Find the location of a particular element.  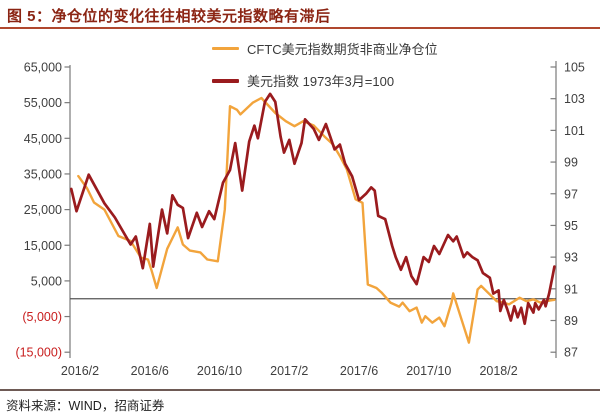

page-title: 图 5：净仓位的变化往往相较美元指数略有滞后 is located at coordinates (169, 16).